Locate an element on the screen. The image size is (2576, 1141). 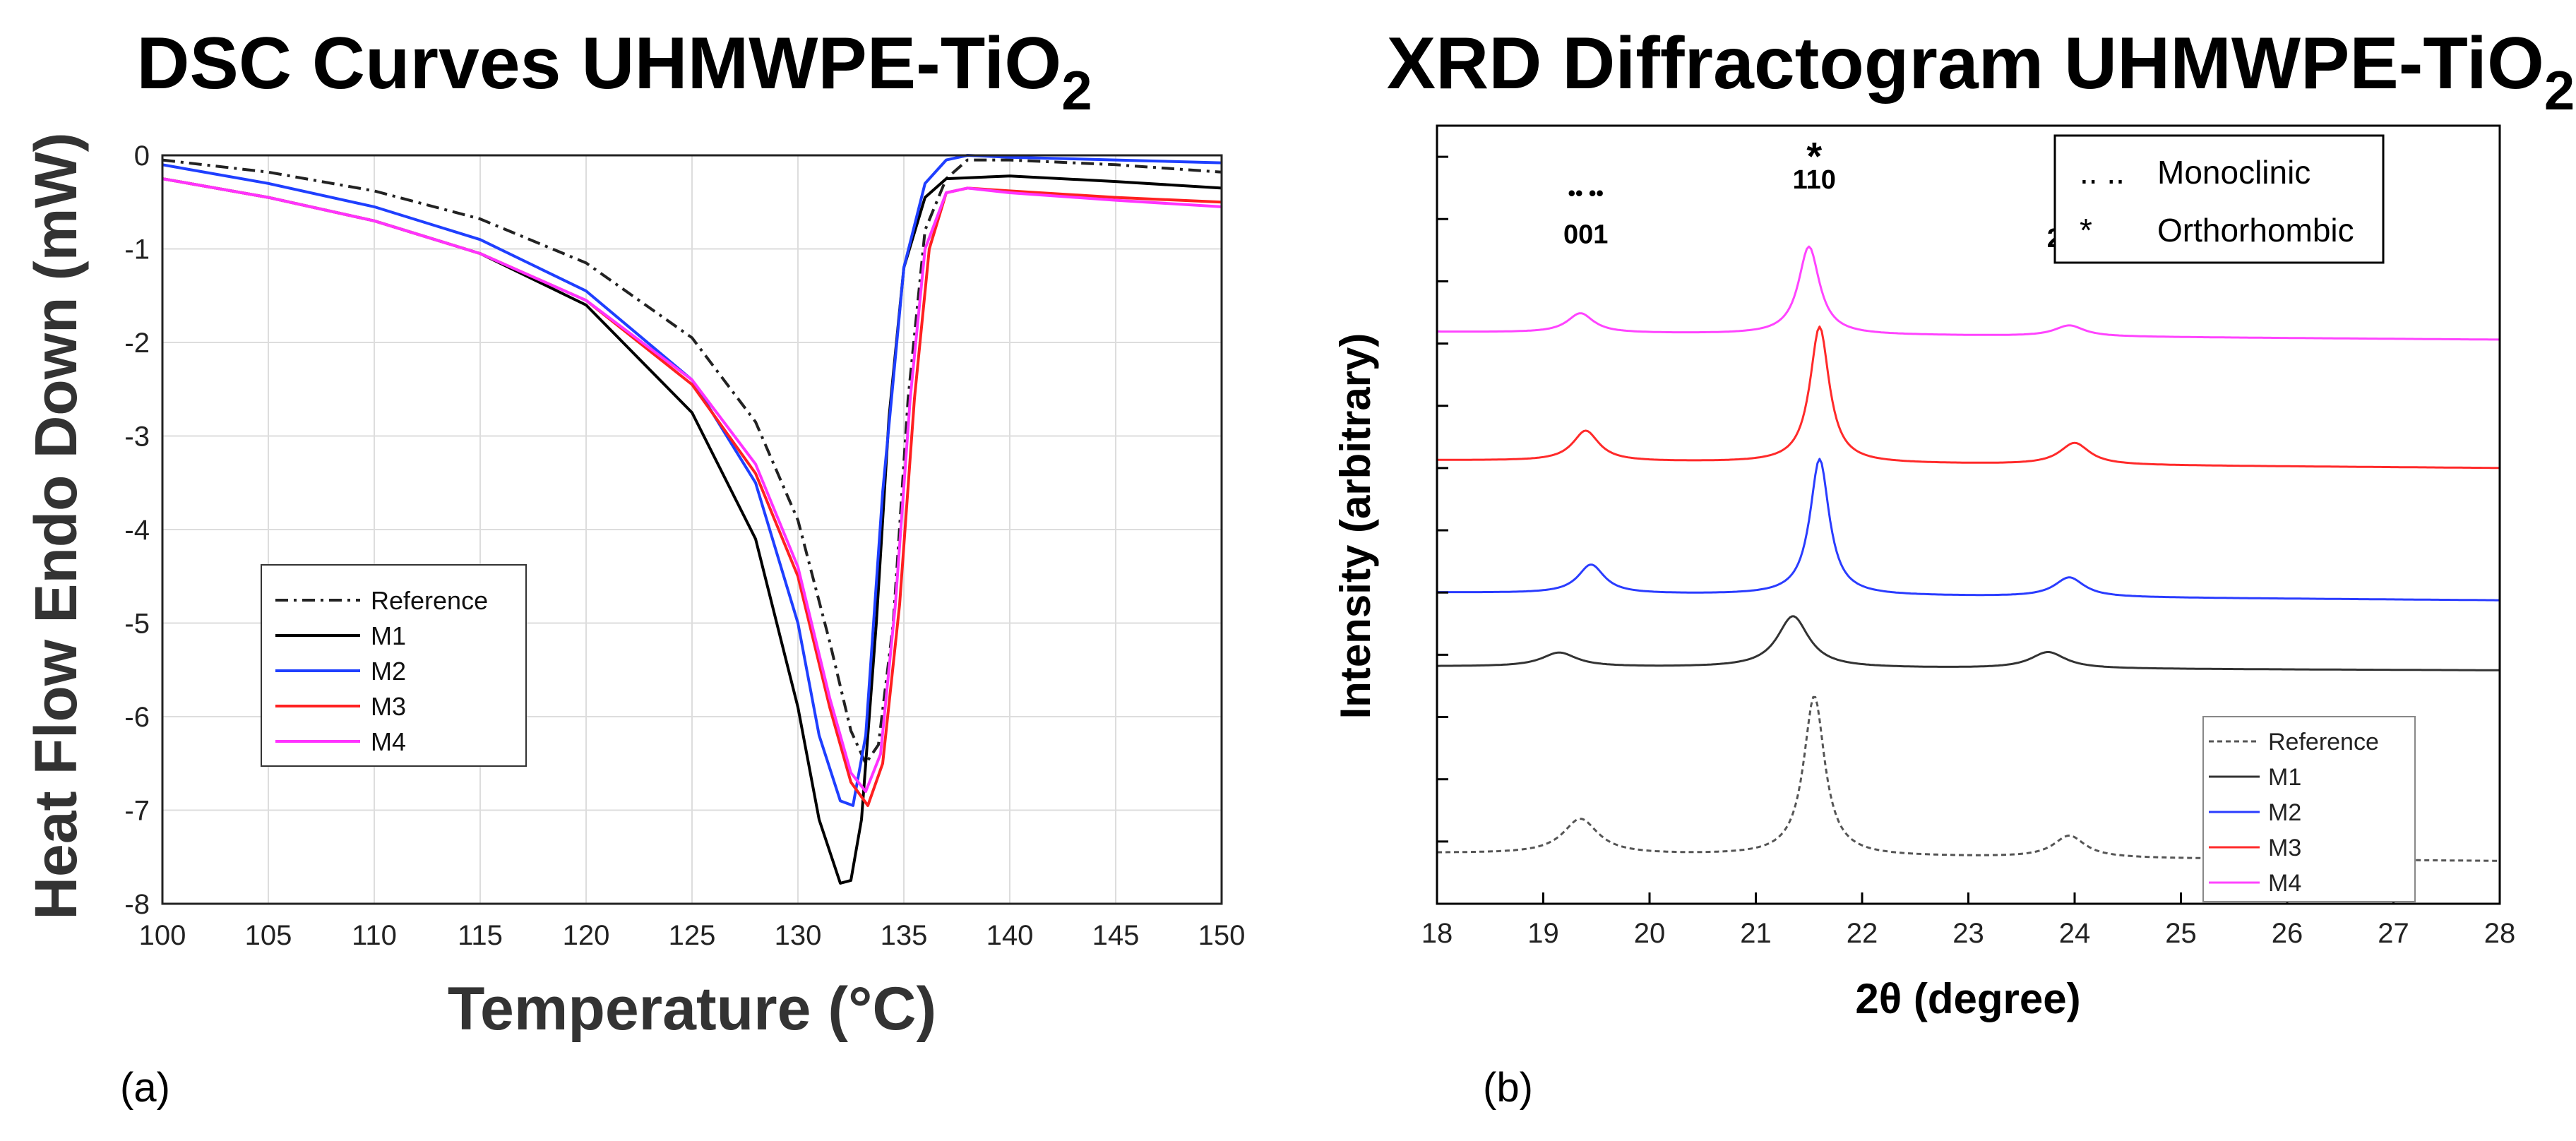
dsc-y-tick-label: -4 is located at coordinates (137, 531).